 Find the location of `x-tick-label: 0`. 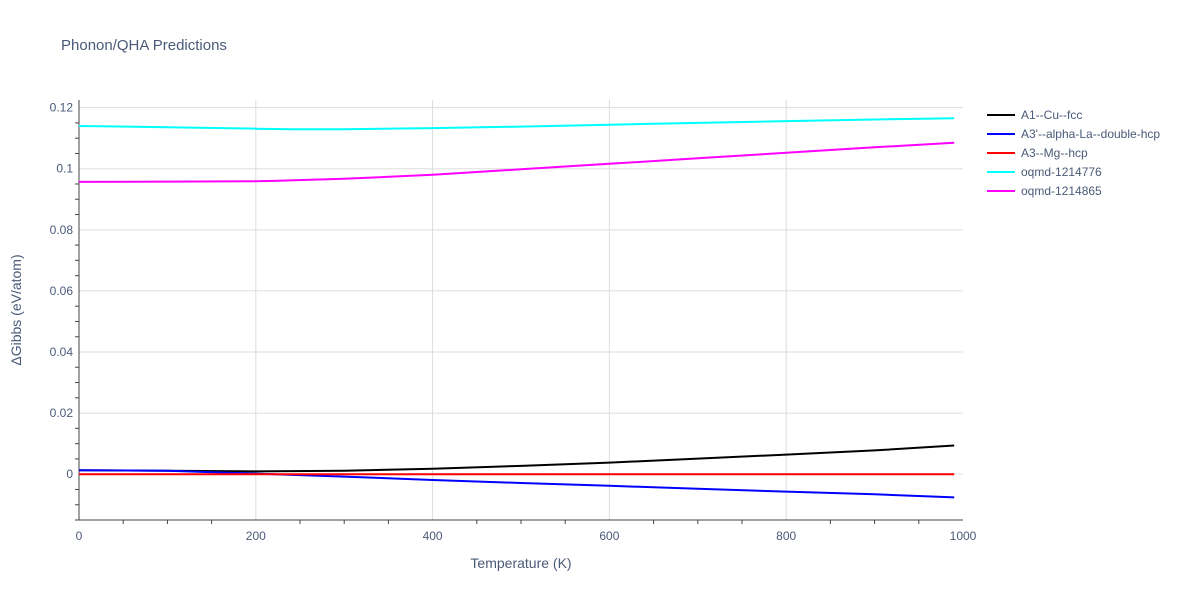

x-tick-label: 0 is located at coordinates (79, 536).